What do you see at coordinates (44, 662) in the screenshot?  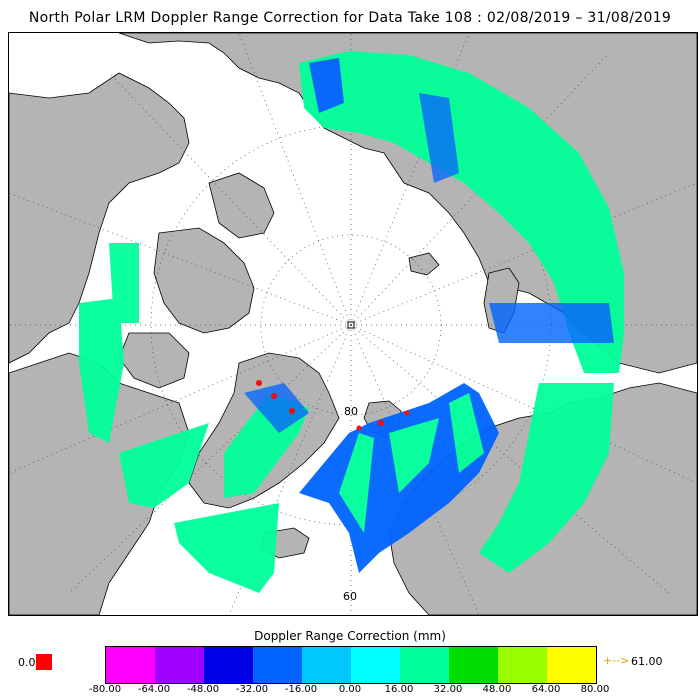 I see `under-range-swatch` at bounding box center [44, 662].